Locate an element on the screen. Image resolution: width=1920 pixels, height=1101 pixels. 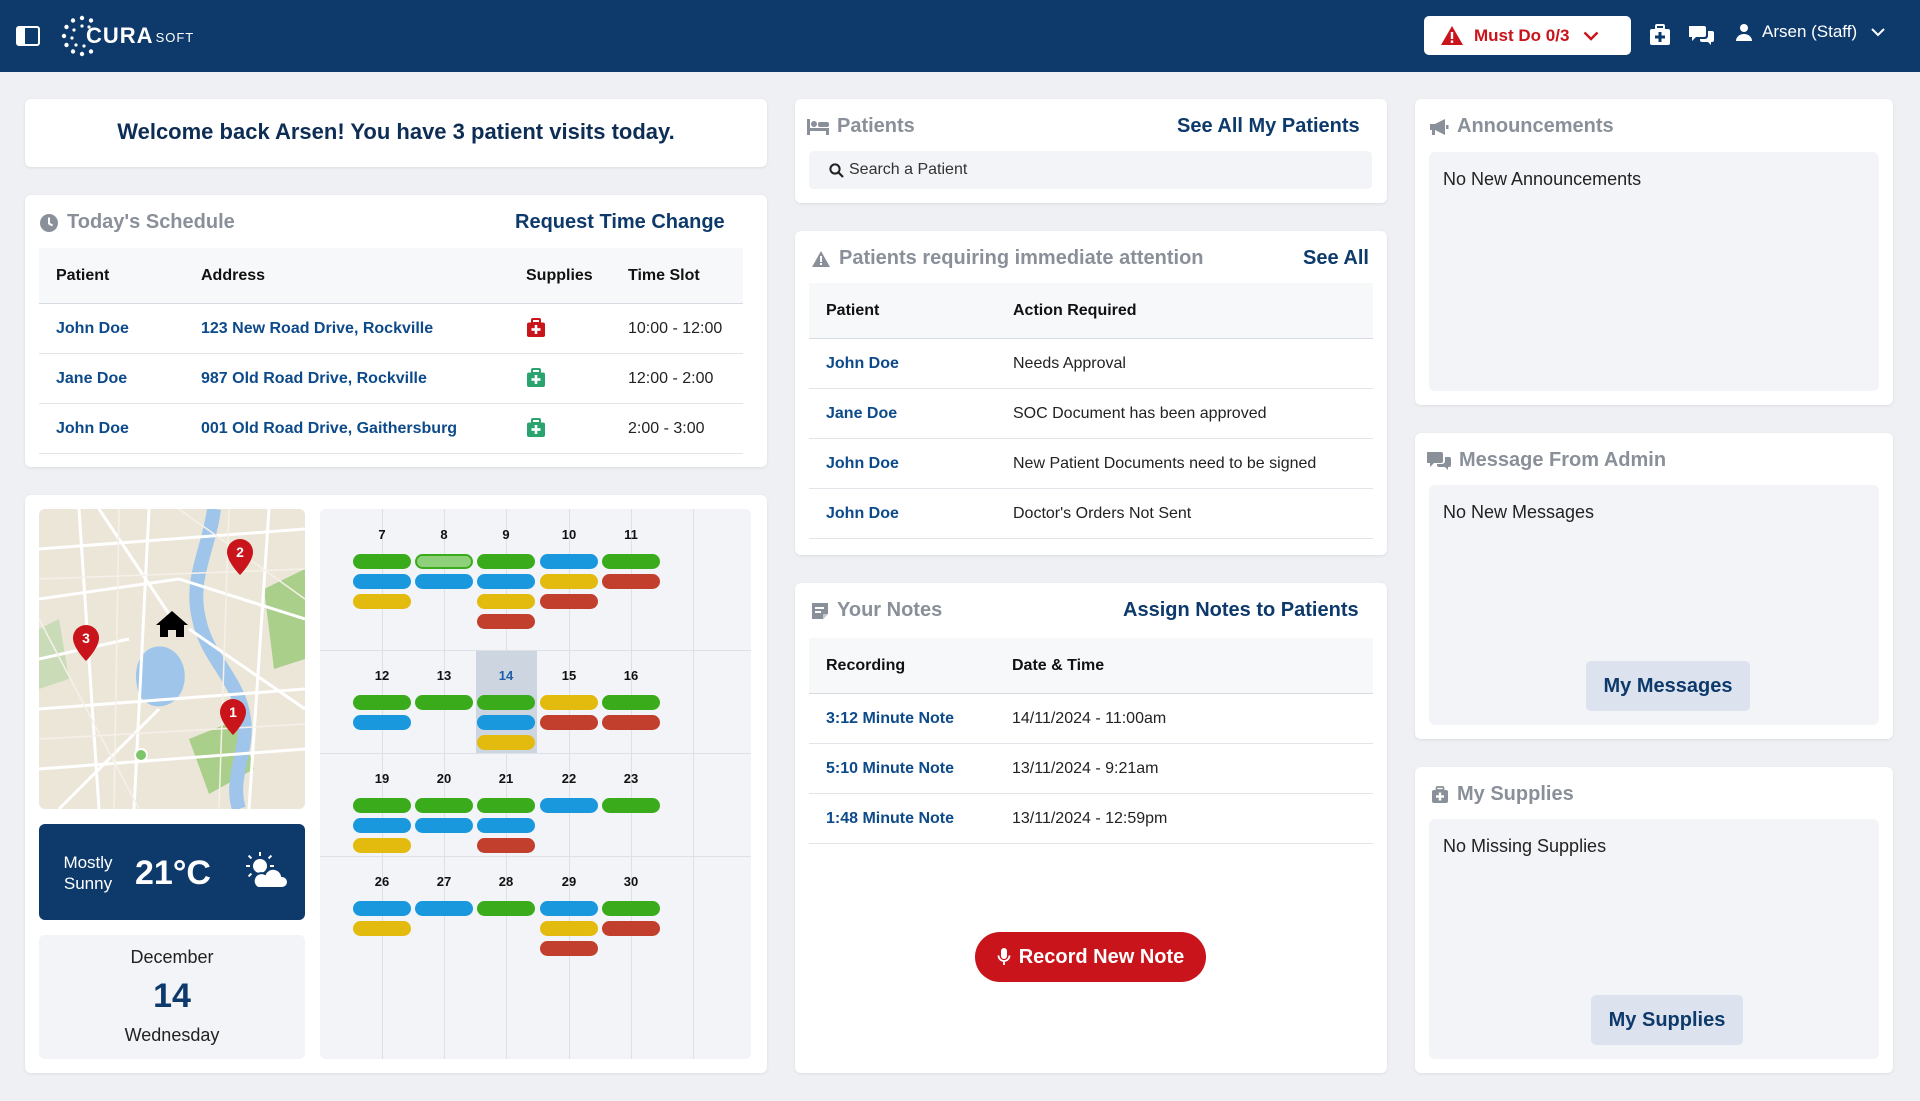
calendar-day-label: 12 is located at coordinates (382, 675).